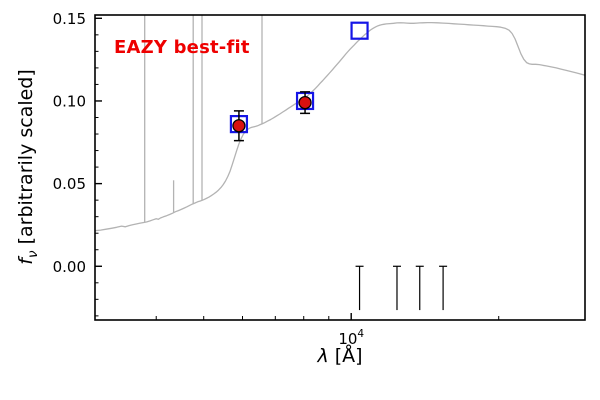 Image resolution: width=600 pixels, height=400 pixels. What do you see at coordinates (323, 356) in the screenshot?
I see `x-label-symbol: λ` at bounding box center [323, 356].